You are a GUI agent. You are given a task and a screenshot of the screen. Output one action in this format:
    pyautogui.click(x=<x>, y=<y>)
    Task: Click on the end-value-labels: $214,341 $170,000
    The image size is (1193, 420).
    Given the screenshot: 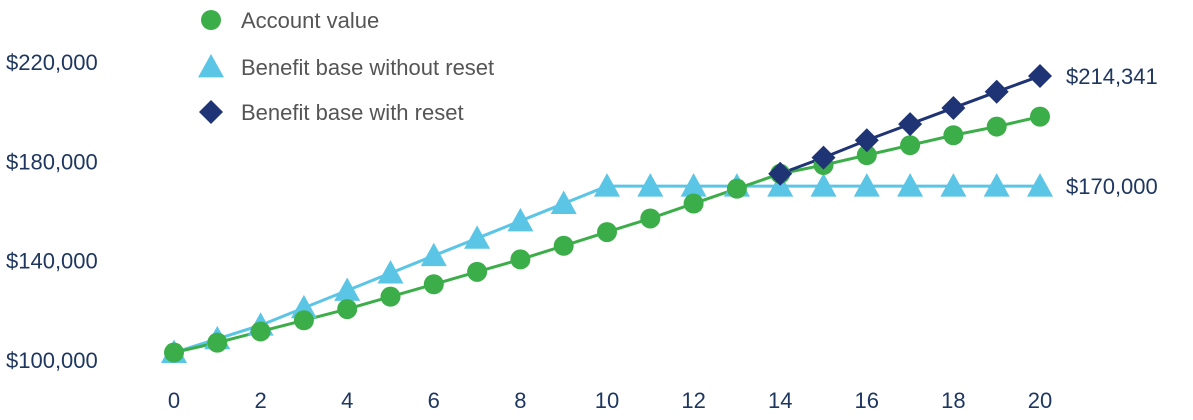 What is the action you would take?
    pyautogui.click(x=1112, y=131)
    